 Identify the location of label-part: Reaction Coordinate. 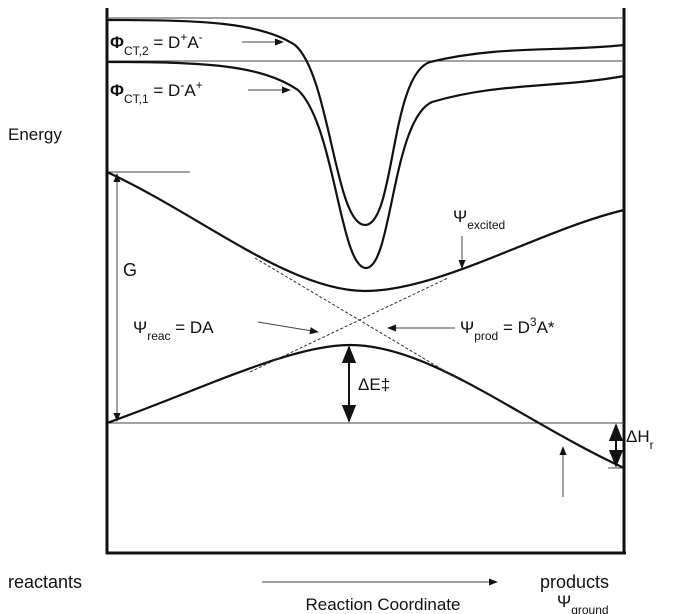
(383, 604).